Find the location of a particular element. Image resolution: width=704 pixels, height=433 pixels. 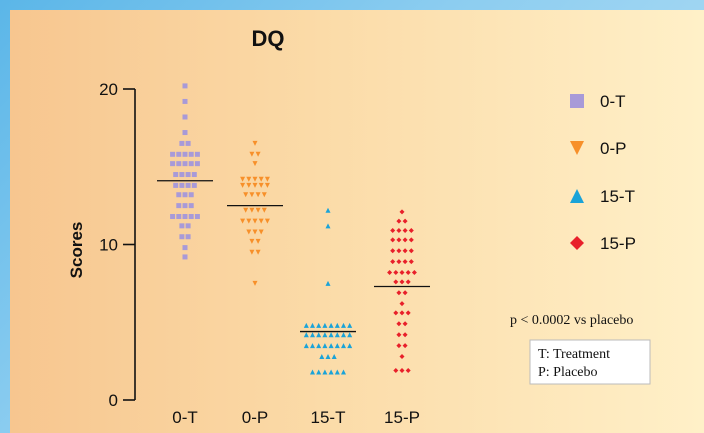

legend-label-15-T: 15-T is located at coordinates (617, 196).